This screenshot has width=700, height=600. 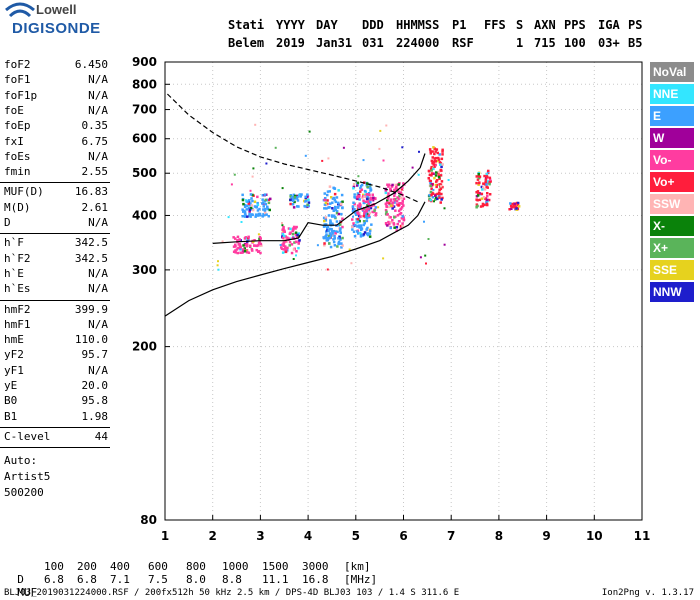 I want to click on muf-row: MUF, so click(x=20, y=586).